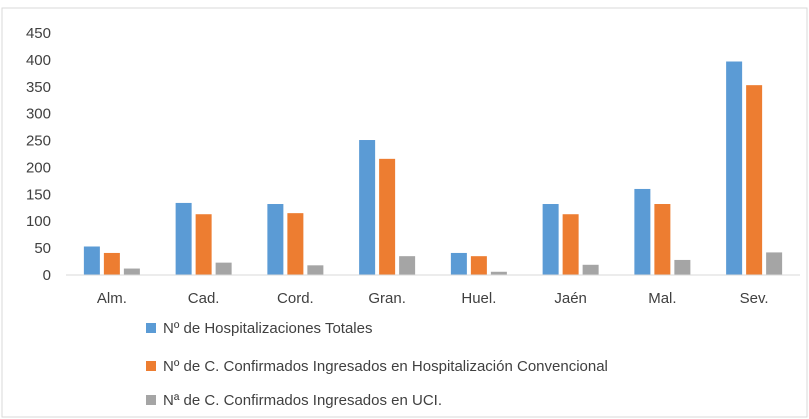  I want to click on y-axis: 0 50 100 150 200 250 300 350 400 450, so click(38, 154).